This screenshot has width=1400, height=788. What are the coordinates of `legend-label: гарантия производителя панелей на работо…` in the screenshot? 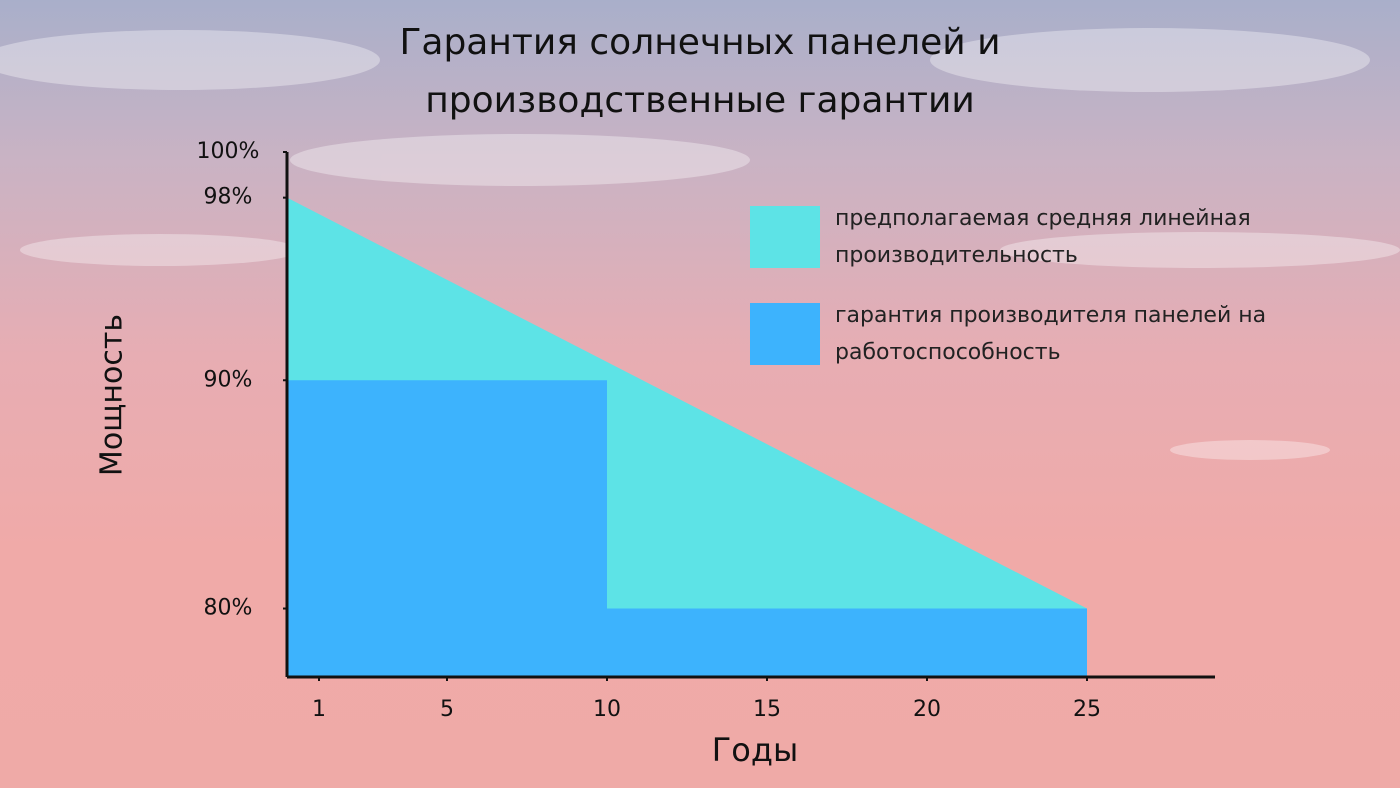 It's located at (1051, 334).